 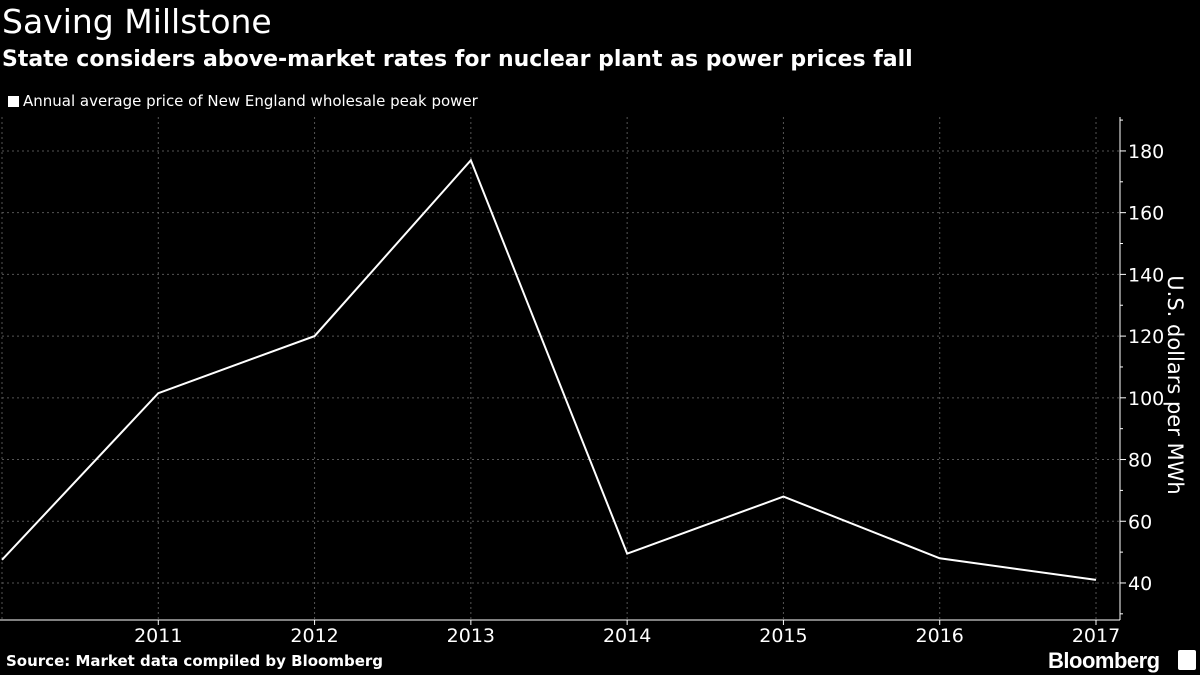 What do you see at coordinates (1140, 522) in the screenshot?
I see `y-tick-label: 60` at bounding box center [1140, 522].